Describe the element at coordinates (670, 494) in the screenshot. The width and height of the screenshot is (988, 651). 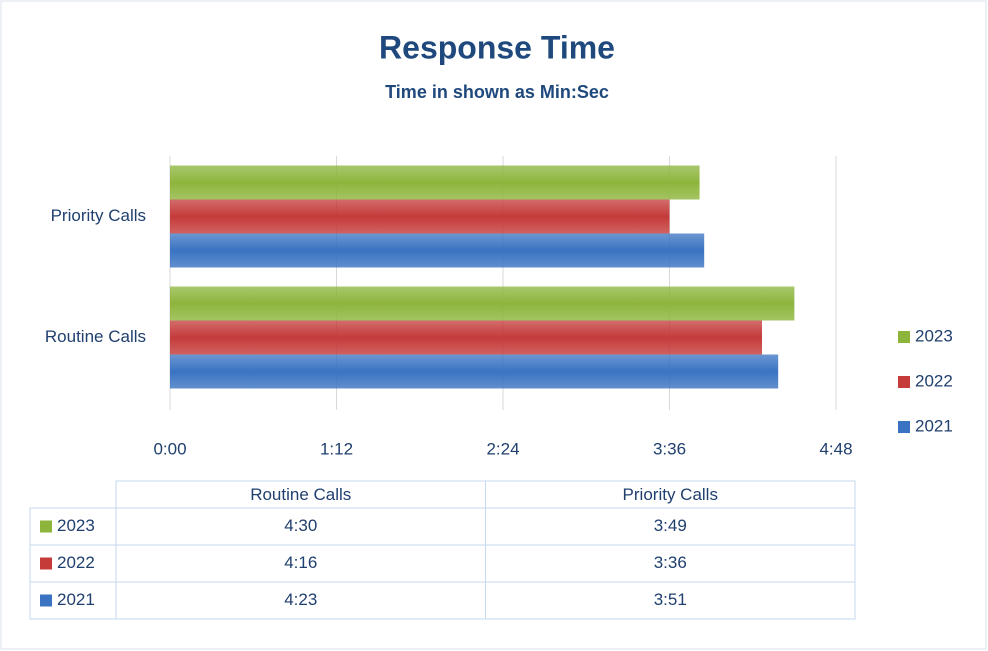
I see `table-header: Priority Calls` at that location.